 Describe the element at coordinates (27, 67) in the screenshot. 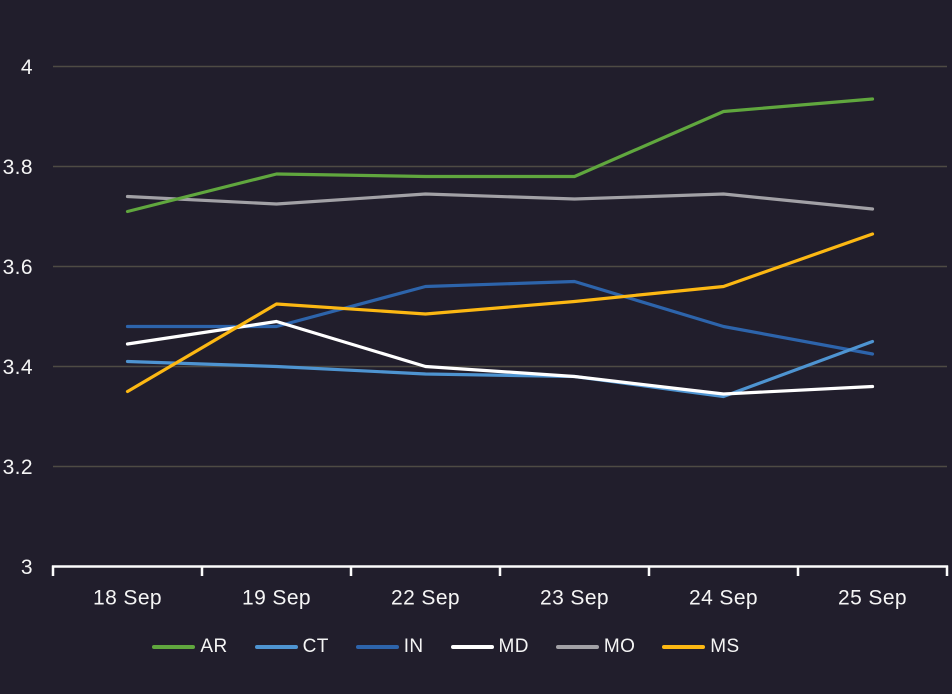

I see `y-axis-label: 4` at that location.